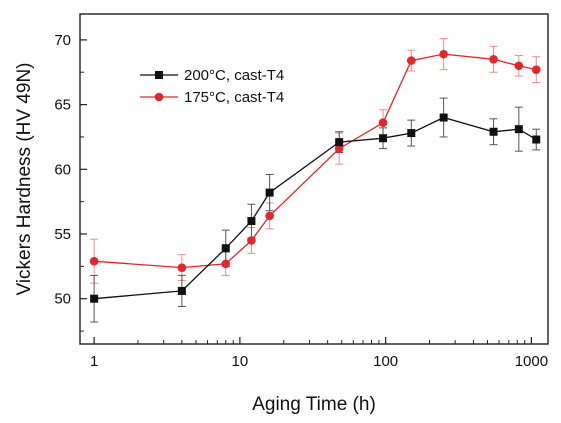 The width and height of the screenshot is (561, 423). What do you see at coordinates (94, 361) in the screenshot?
I see `x-tick-label: 1` at bounding box center [94, 361].